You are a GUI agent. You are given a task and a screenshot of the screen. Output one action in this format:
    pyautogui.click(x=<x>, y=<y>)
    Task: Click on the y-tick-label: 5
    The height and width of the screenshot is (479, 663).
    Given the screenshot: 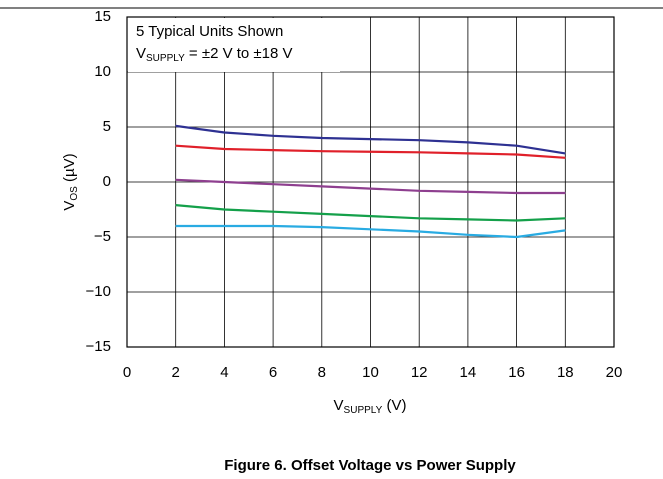 What is the action you would take?
    pyautogui.click(x=107, y=126)
    